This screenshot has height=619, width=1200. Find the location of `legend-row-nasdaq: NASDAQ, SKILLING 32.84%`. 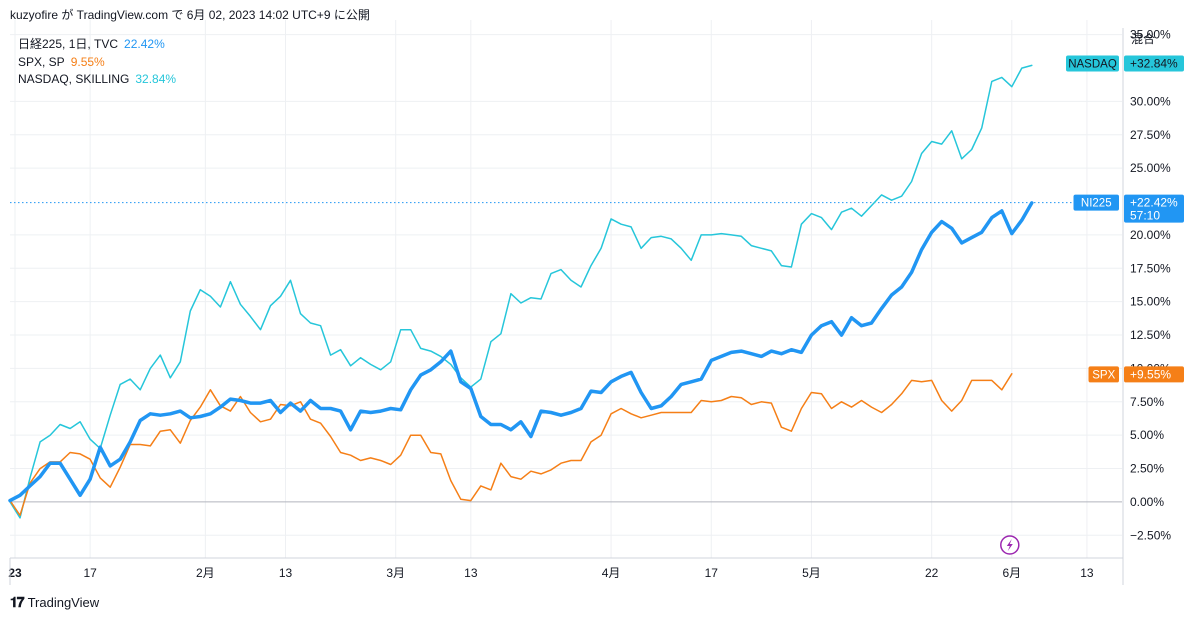

legend-row-nasdaq: NASDAQ, SKILLING 32.84% is located at coordinates (97, 80).